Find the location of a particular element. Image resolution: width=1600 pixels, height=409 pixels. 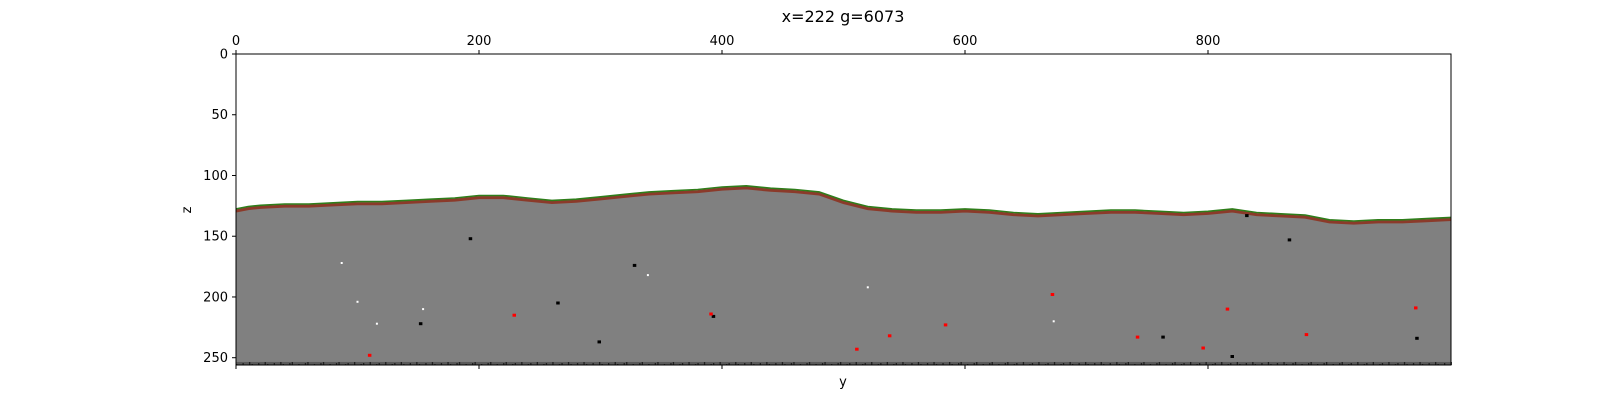

x-tick-label: 600 is located at coordinates (965, 41).